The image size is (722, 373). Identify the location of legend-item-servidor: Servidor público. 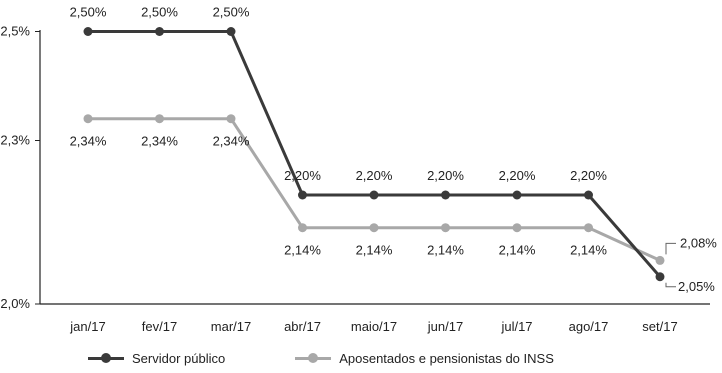
(156, 358).